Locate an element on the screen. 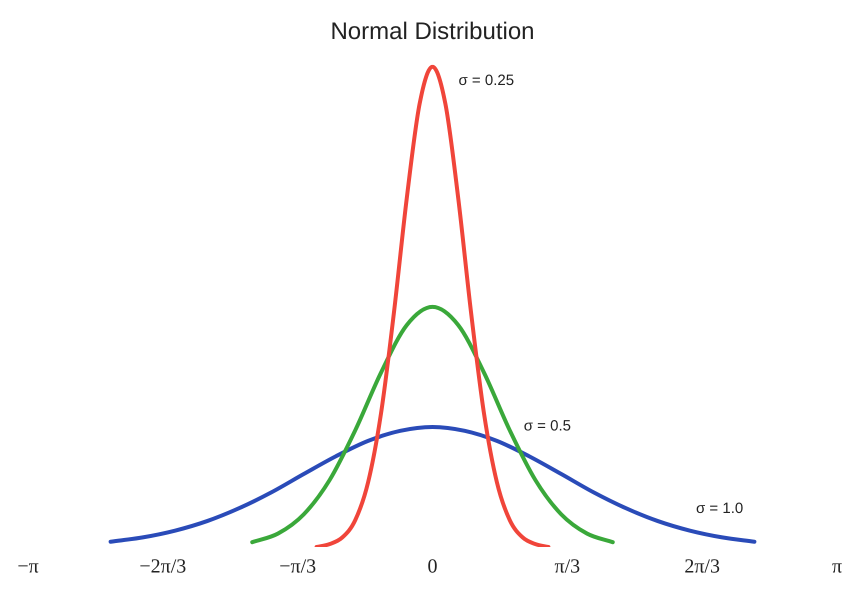  x-tick-label: π is located at coordinates (837, 566).